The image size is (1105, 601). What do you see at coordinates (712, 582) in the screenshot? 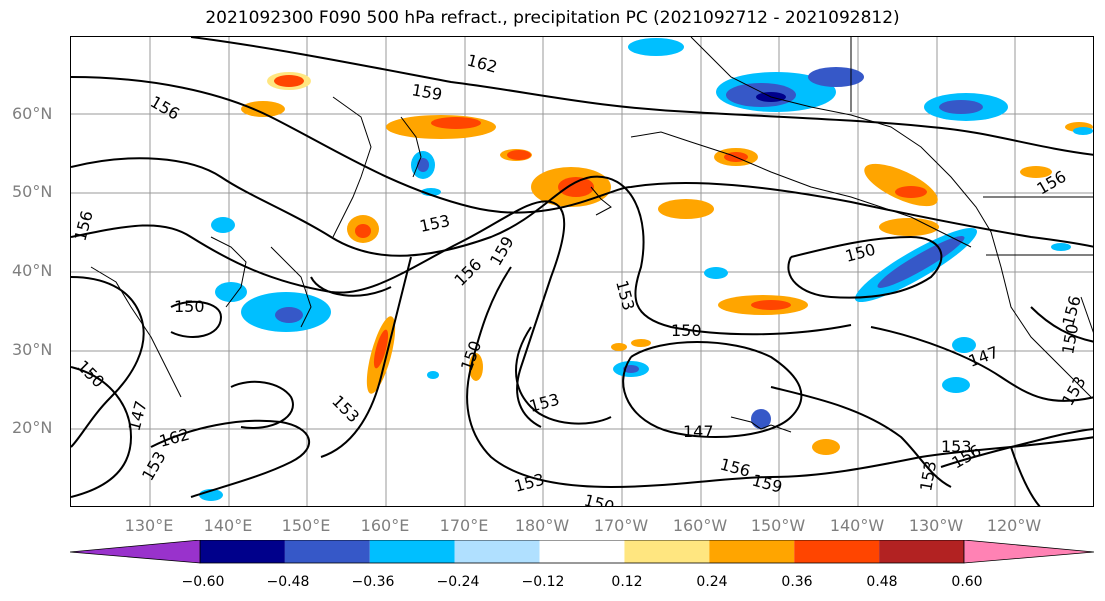
I see `colorbar-tick: 0.24` at bounding box center [712, 582].